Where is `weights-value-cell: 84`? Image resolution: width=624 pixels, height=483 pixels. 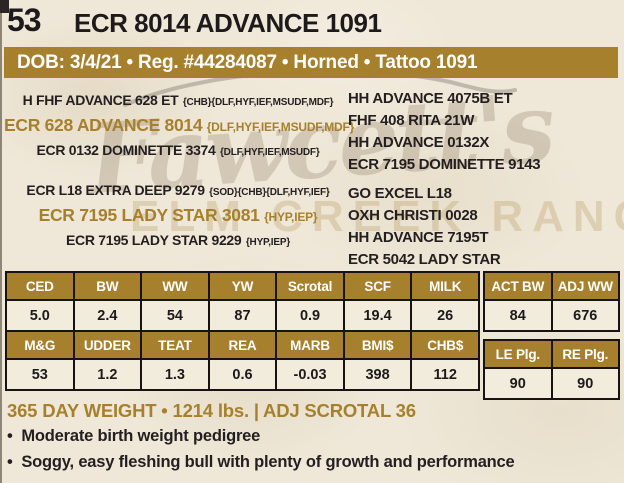
weights-value-cell: 84 is located at coordinates (518, 315).